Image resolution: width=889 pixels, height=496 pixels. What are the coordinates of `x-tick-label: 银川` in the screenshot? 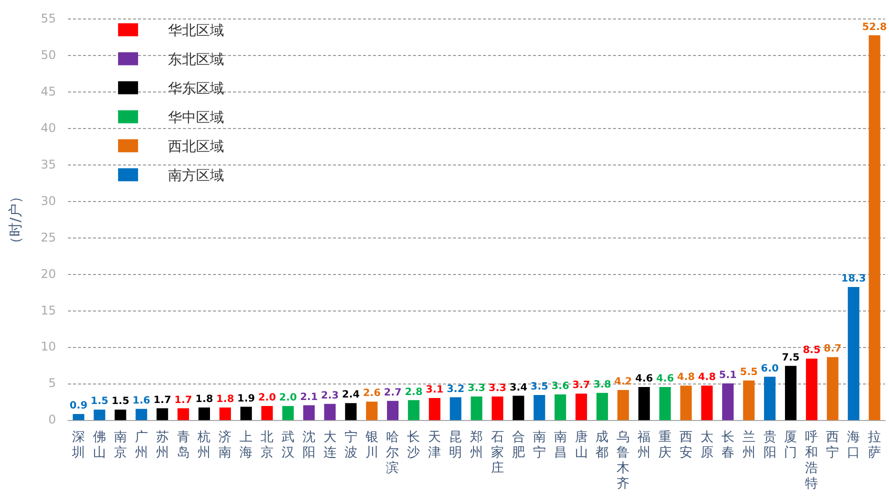 It's located at (371, 445).